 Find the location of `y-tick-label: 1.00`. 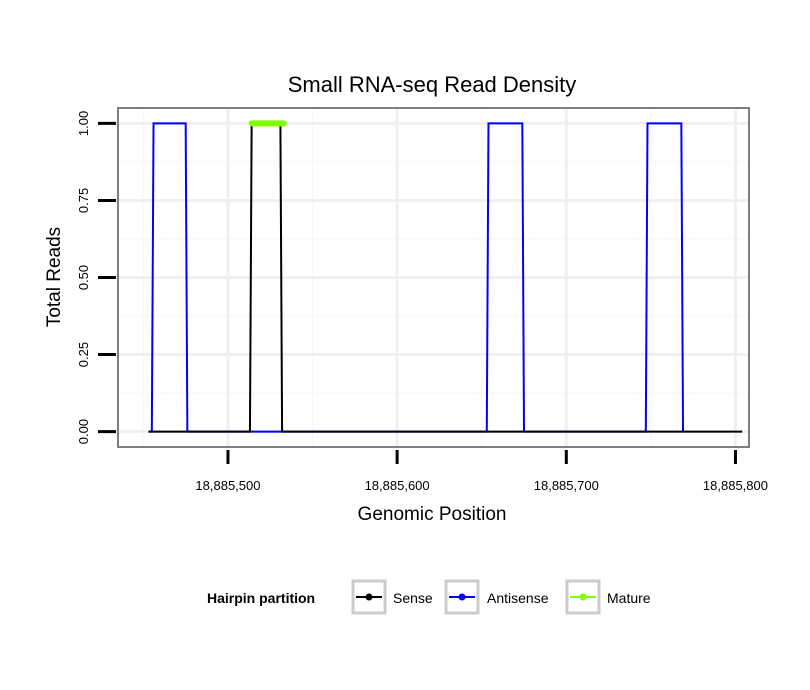

y-tick-label: 1.00 is located at coordinates (83, 123).